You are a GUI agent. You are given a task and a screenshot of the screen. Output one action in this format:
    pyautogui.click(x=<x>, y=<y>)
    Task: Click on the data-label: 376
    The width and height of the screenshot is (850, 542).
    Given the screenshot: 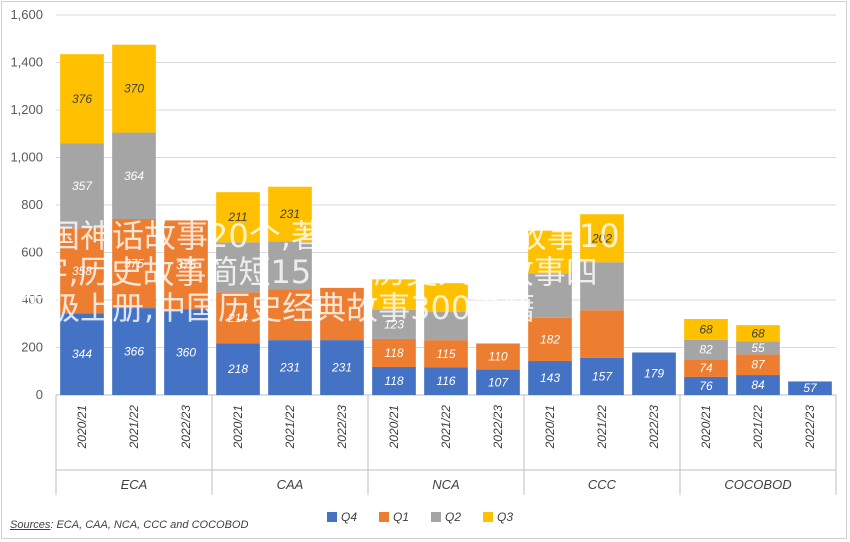 What is the action you would take?
    pyautogui.click(x=82, y=99)
    